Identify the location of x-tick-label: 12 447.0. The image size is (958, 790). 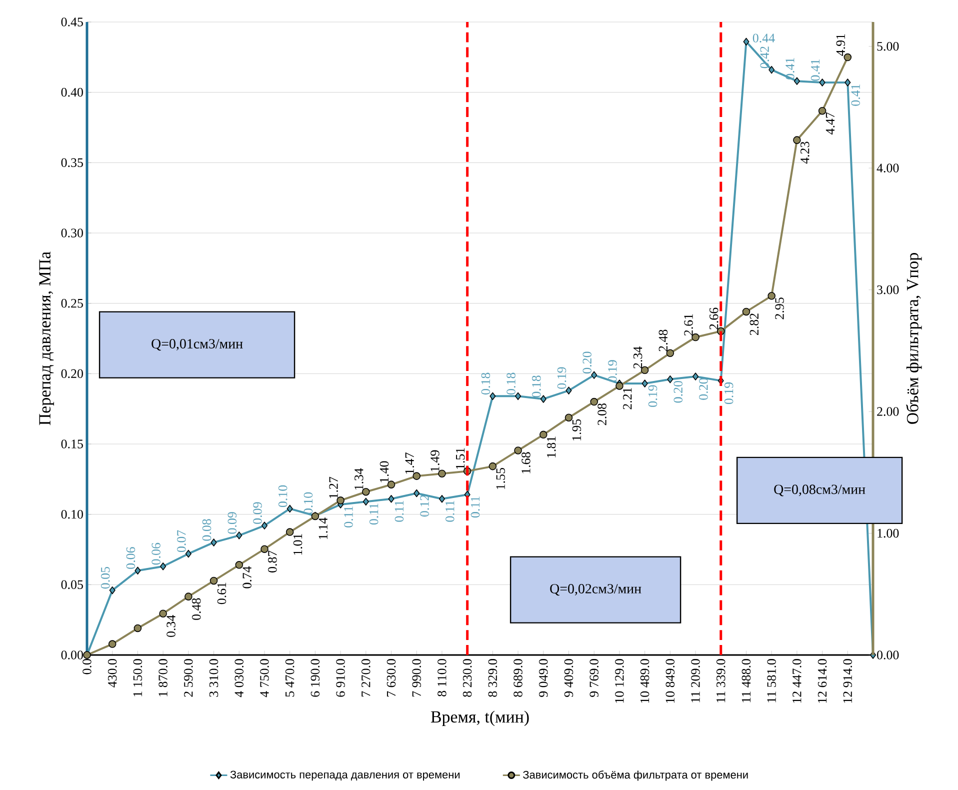
(797, 681).